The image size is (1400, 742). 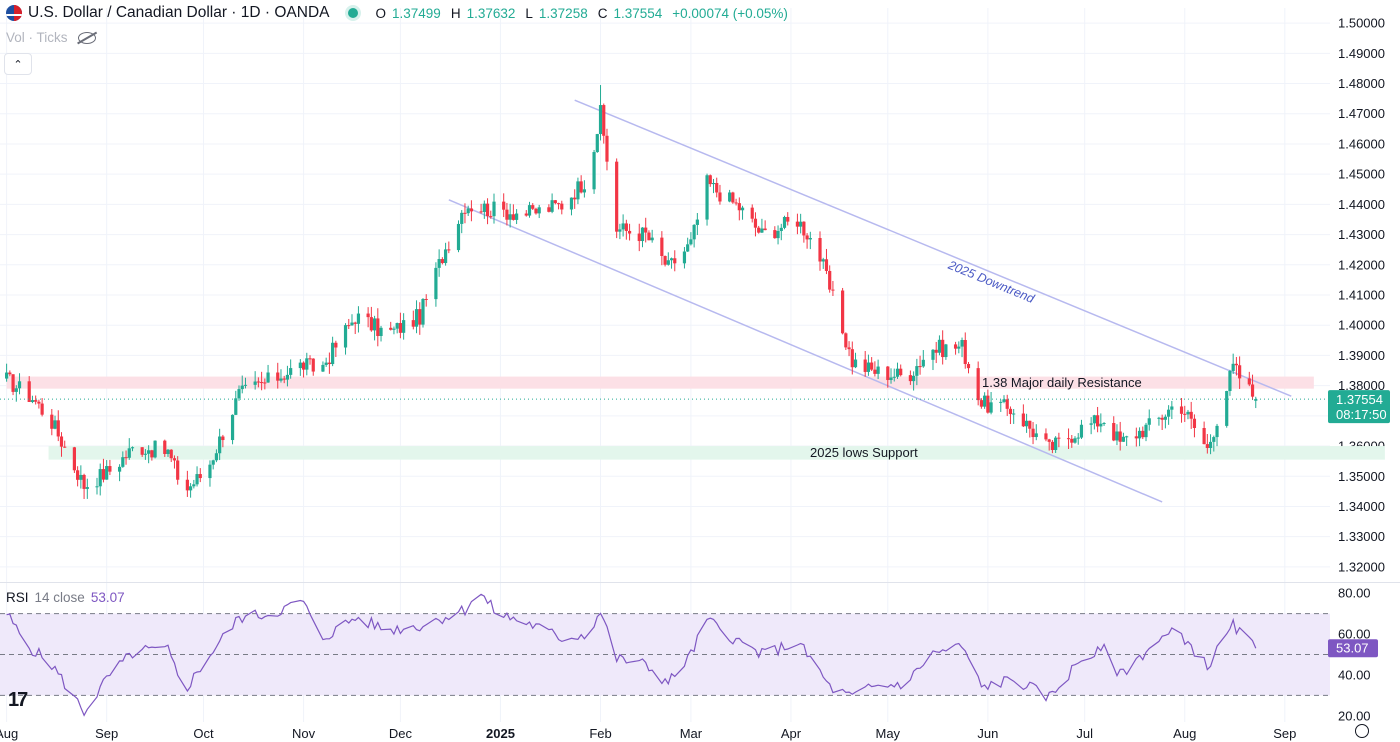 What do you see at coordinates (1354, 593) in the screenshot?
I see `rsi-tick-label: 80.00` at bounding box center [1354, 593].